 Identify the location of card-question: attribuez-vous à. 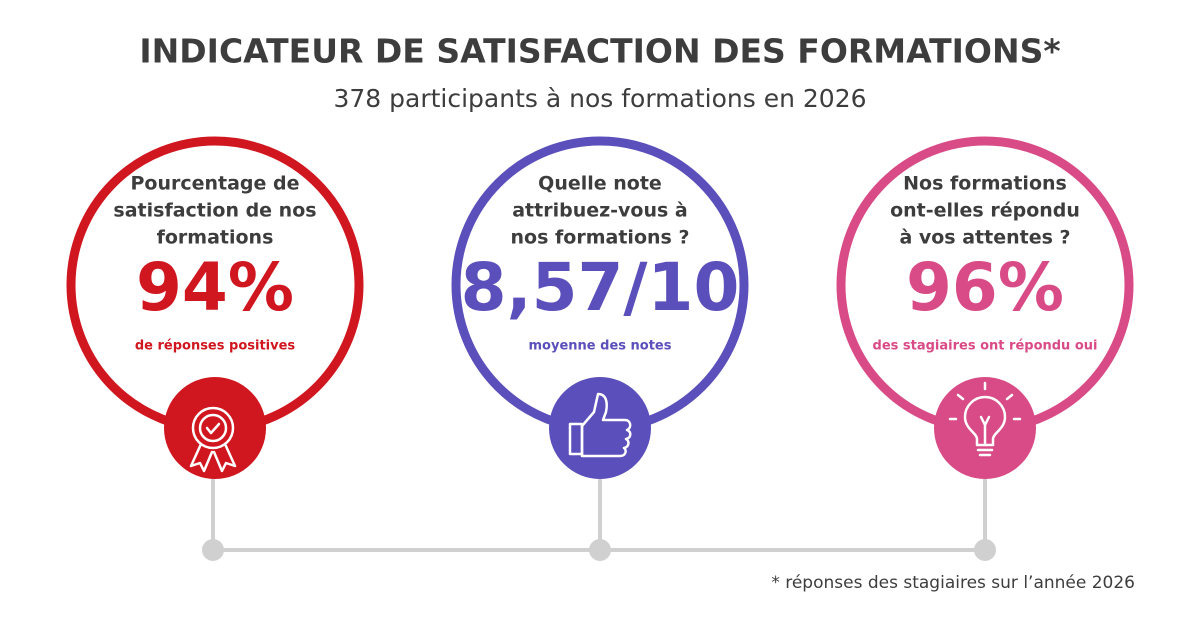
(600, 211).